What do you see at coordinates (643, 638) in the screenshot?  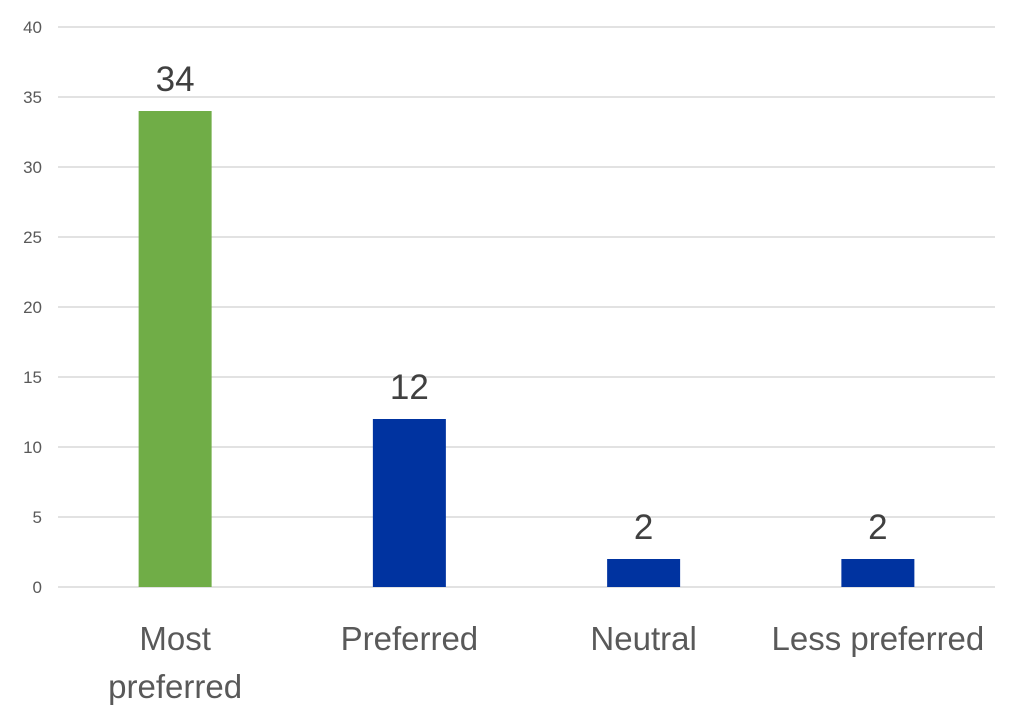 I see `category-label: Neutral` at bounding box center [643, 638].